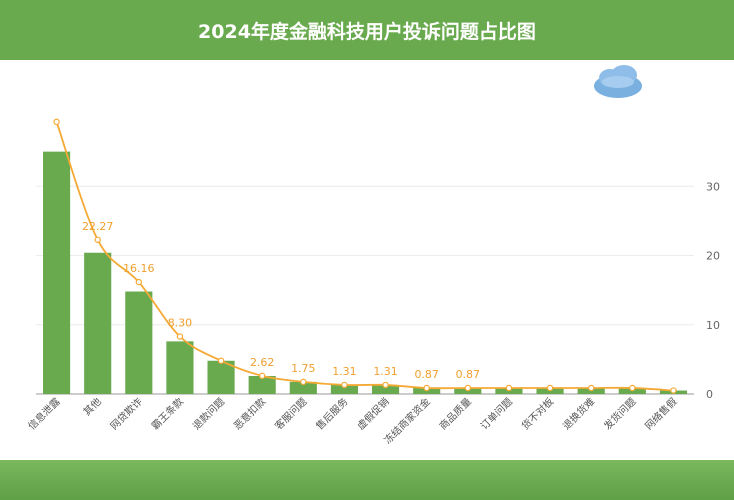  I want to click on x-tick-label: 恶意扣款, so click(249, 413).